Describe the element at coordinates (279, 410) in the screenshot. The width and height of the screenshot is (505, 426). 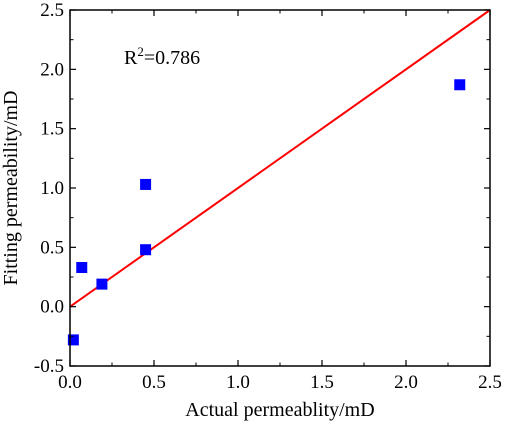
I see `x-axis-label: Actual permeablity/mD` at that location.